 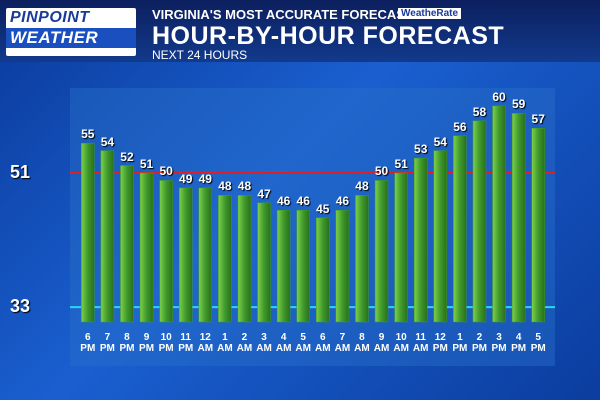 I want to click on reference-label: 51, so click(x=20, y=171).